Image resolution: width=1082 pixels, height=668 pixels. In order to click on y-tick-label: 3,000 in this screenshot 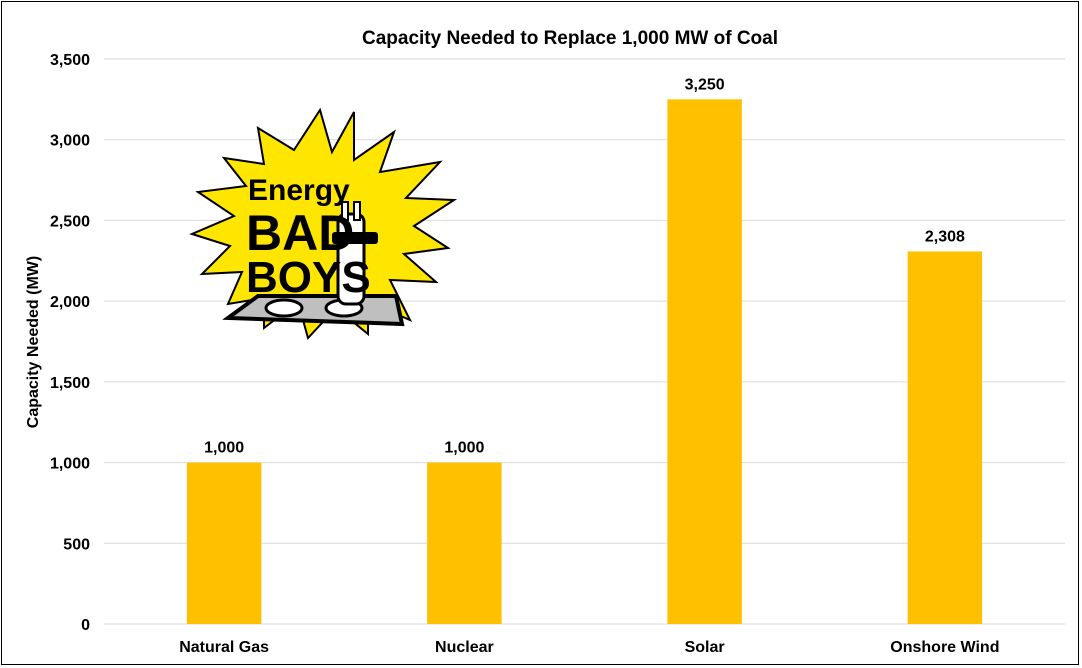, I will do `click(70, 141)`.